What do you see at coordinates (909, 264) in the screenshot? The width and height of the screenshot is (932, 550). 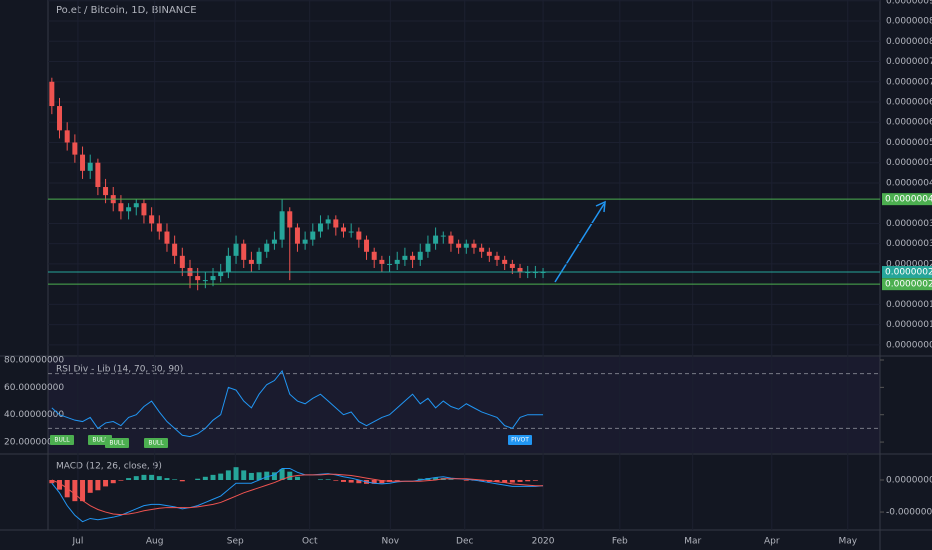 I see `y-tick-label: 0.00000025` at bounding box center [909, 264].